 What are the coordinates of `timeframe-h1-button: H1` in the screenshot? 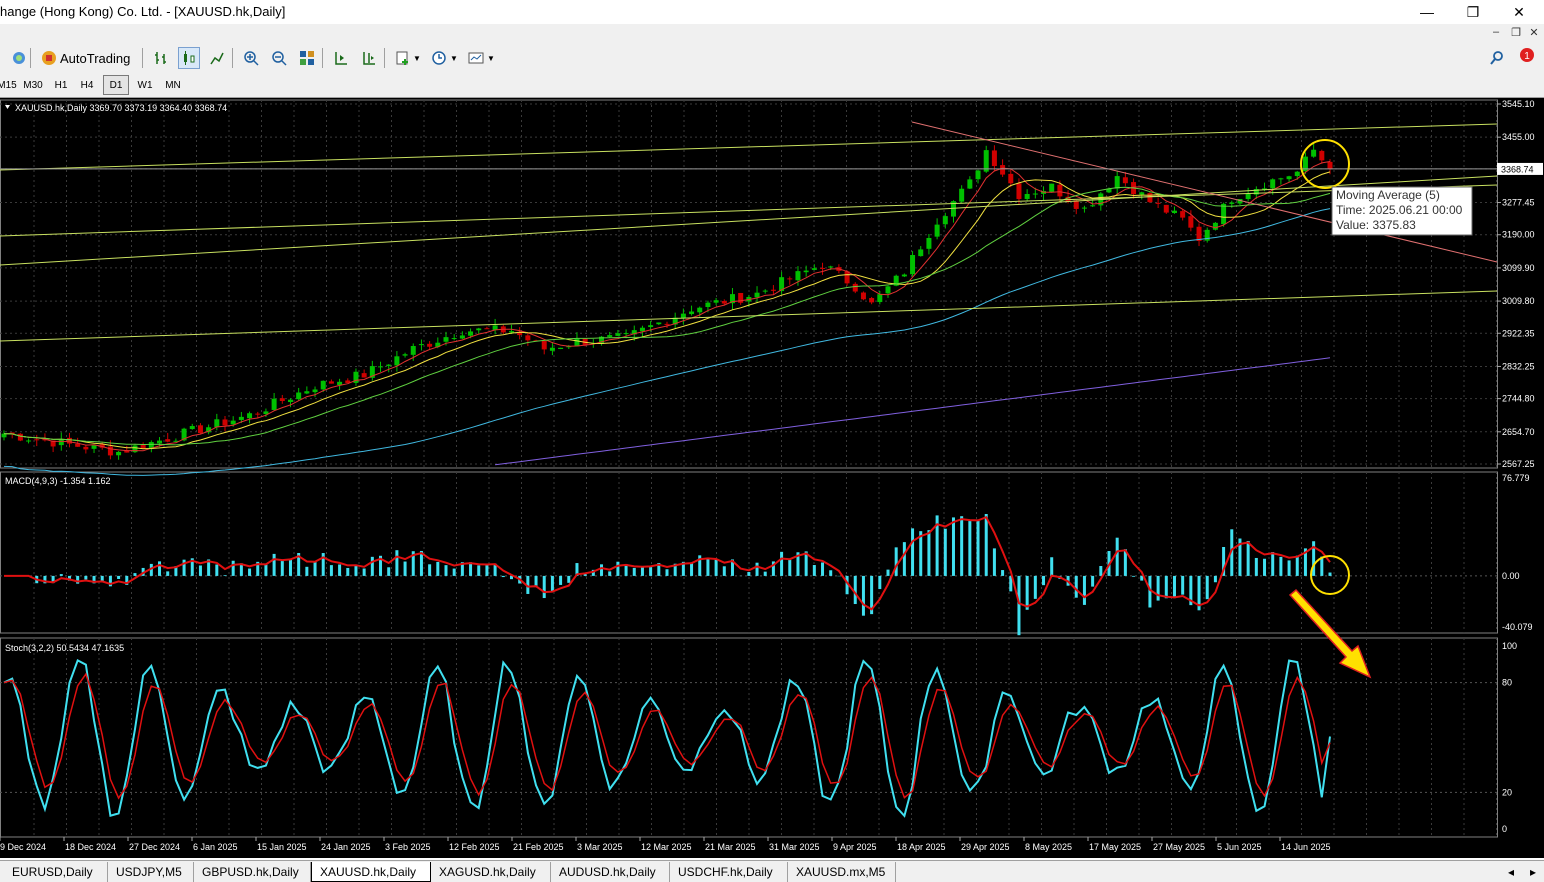 It's located at (61, 85).